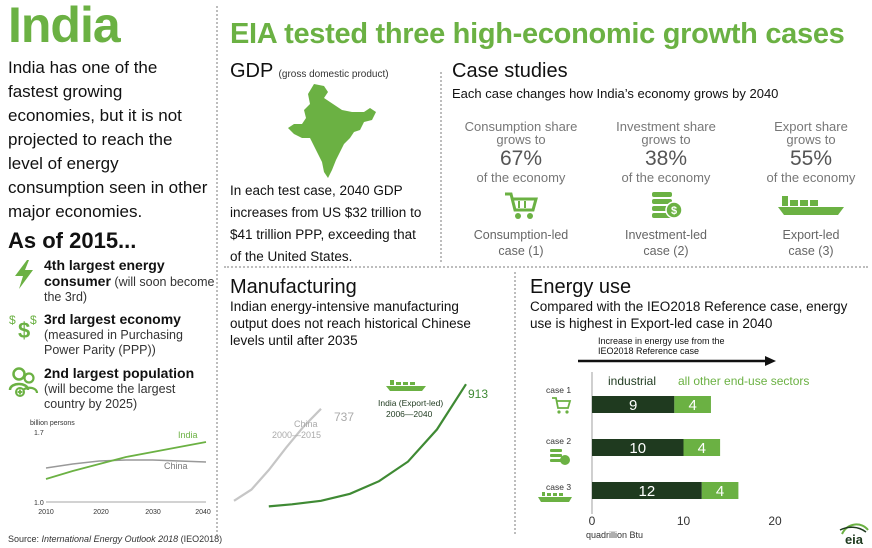 This screenshot has width=872, height=548. I want to click on mfg-india-end-label: 913, so click(478, 394).